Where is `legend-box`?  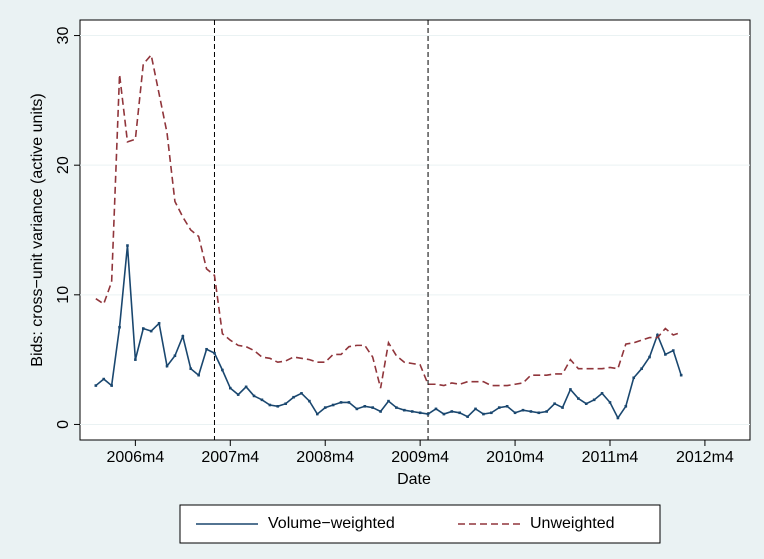 legend-box is located at coordinates (420, 524).